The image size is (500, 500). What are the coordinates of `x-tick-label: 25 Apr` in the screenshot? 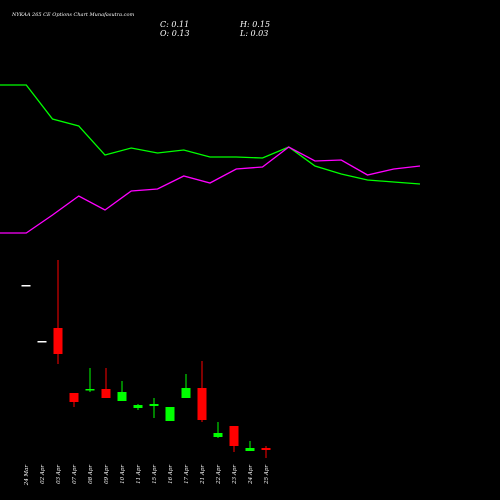 It's located at (267, 475).